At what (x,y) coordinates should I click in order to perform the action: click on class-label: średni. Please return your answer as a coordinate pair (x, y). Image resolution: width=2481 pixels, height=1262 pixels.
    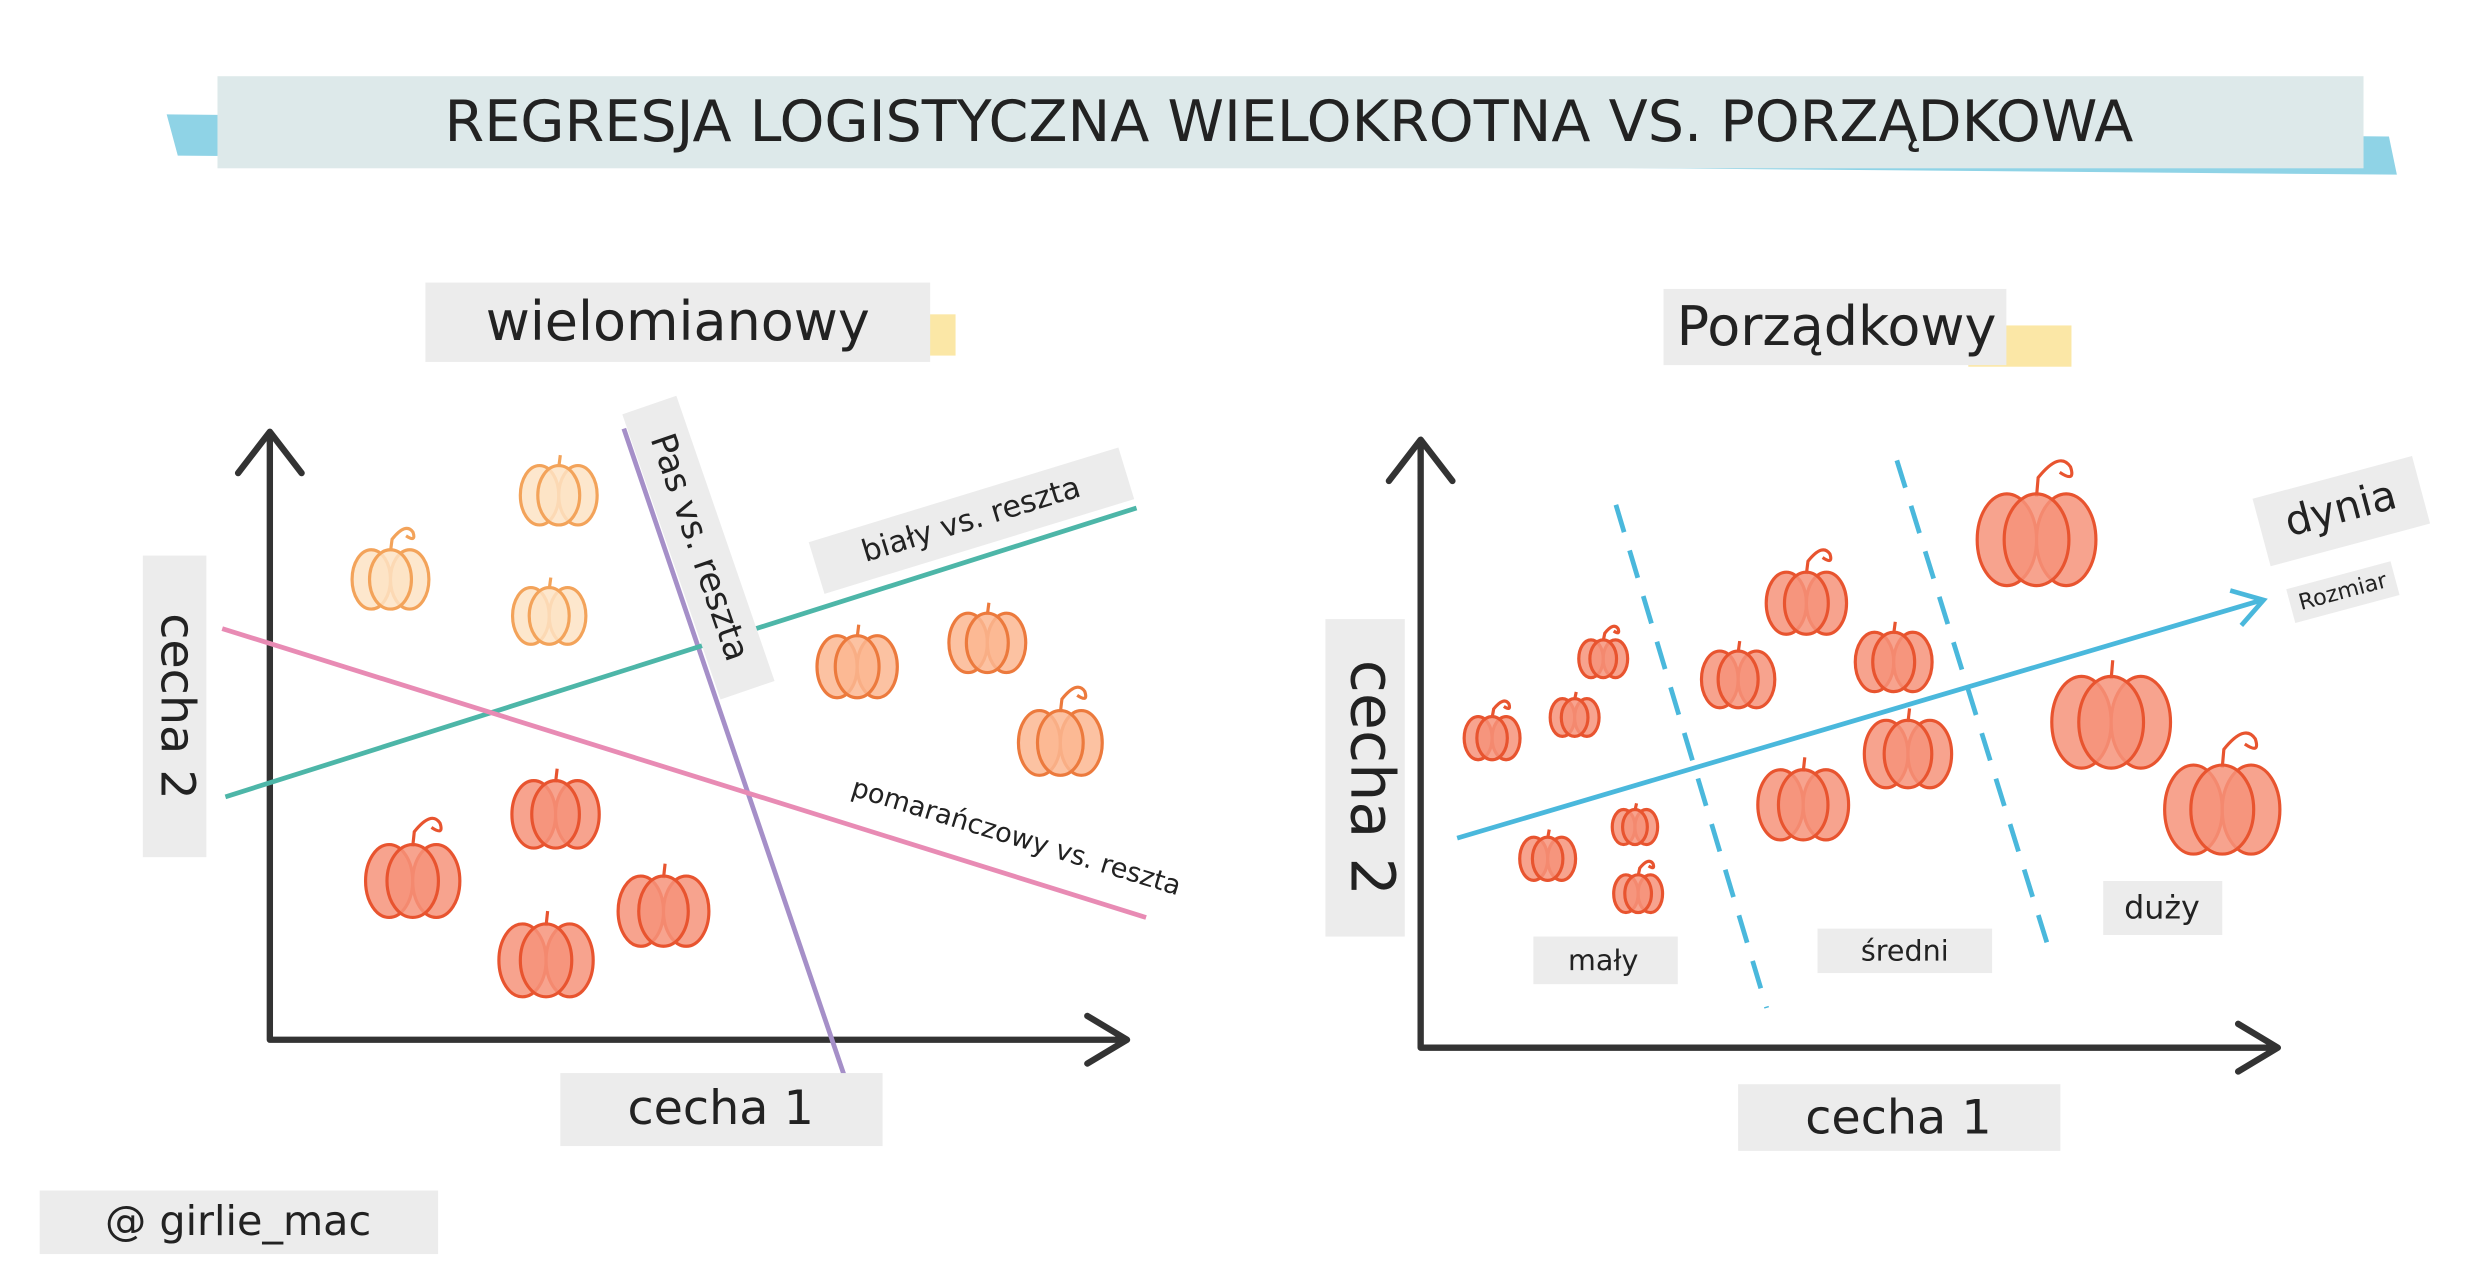
    Looking at the image, I should click on (1905, 950).